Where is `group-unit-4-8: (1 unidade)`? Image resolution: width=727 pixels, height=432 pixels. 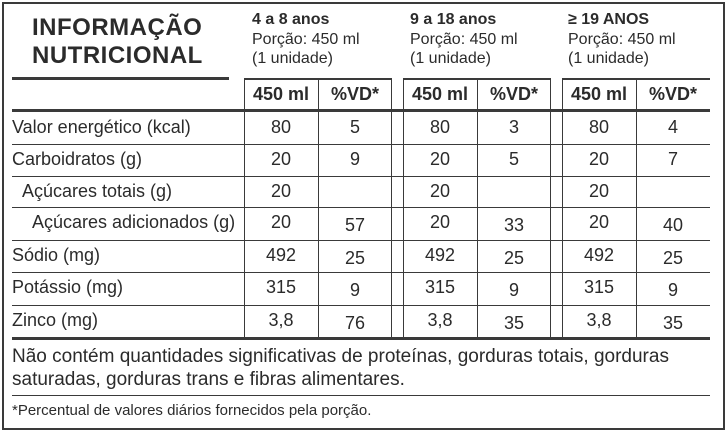
group-unit-4-8: (1 unidade) is located at coordinates (292, 58).